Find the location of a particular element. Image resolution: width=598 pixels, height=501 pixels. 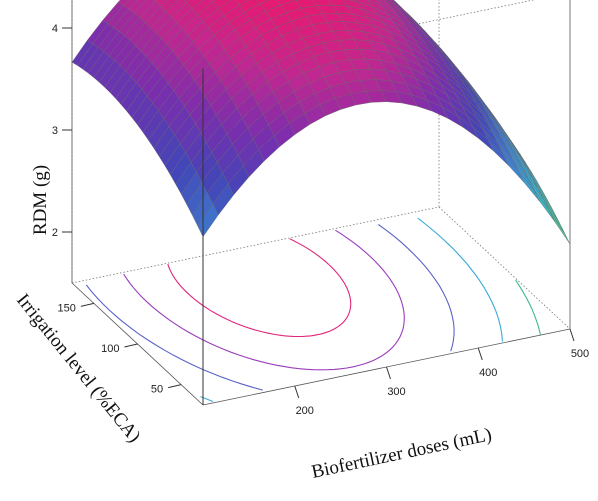

y-tick-label: 150 is located at coordinates (66, 308).